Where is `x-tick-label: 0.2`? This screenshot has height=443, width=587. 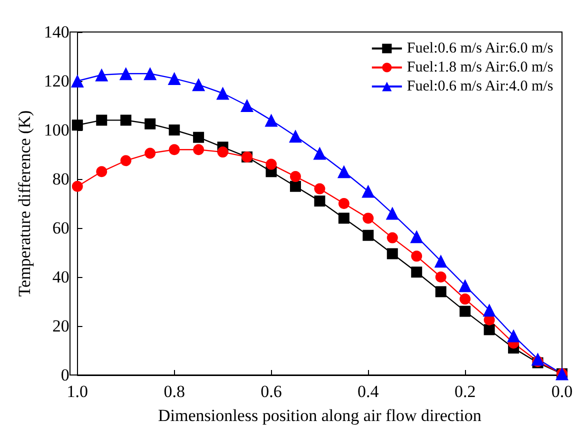 x-tick-label: 0.2 is located at coordinates (465, 391).